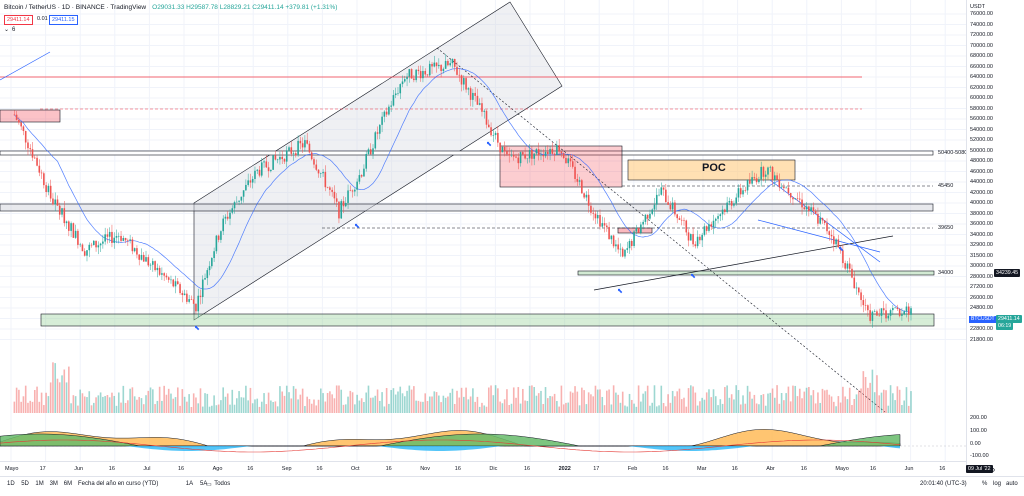 This screenshot has height=496, width=1024. Describe the element at coordinates (635, 230) in the screenshot. I see `supply-zone-jan` at that location.